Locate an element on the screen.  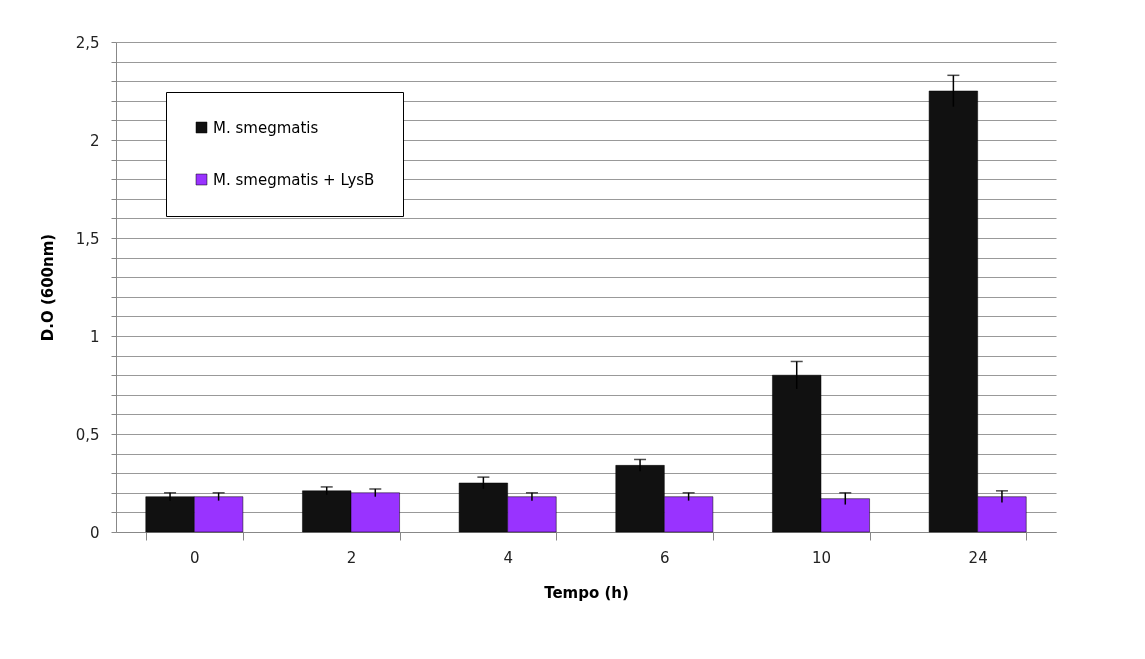
x-tick-label: 2 is located at coordinates (351, 557).